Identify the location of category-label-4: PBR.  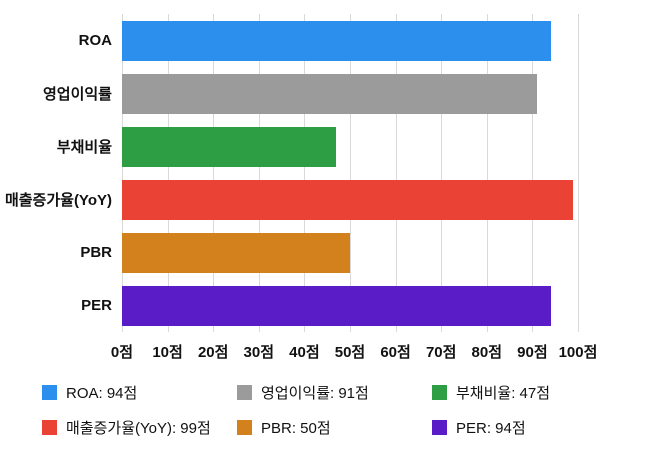
(96, 252).